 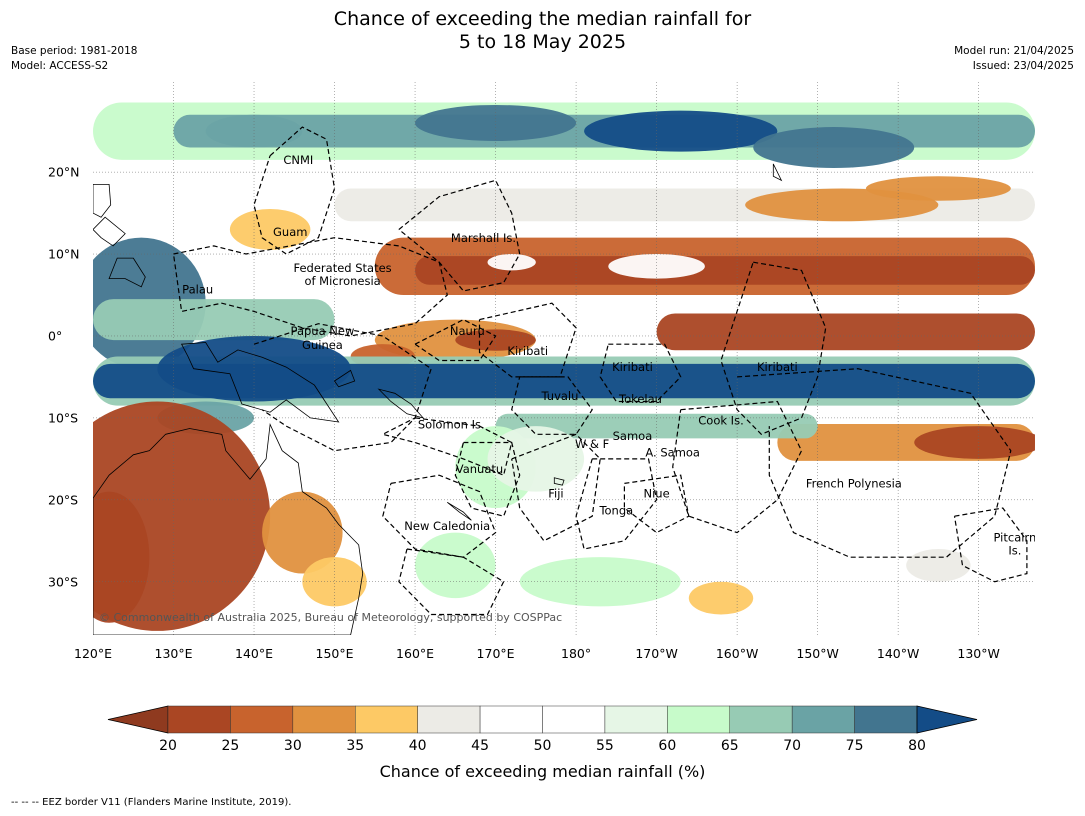 I want to click on colorbar-tick-label: 75, so click(x=854, y=746).